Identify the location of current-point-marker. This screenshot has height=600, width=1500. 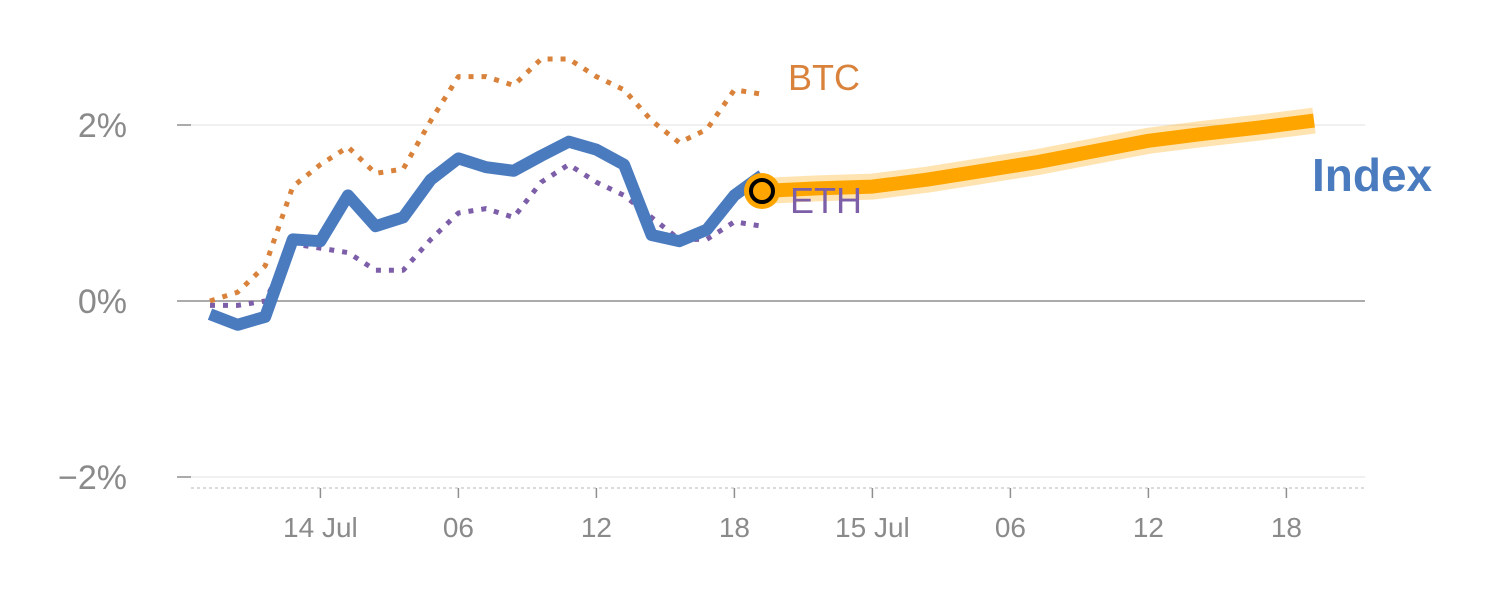
(762, 191).